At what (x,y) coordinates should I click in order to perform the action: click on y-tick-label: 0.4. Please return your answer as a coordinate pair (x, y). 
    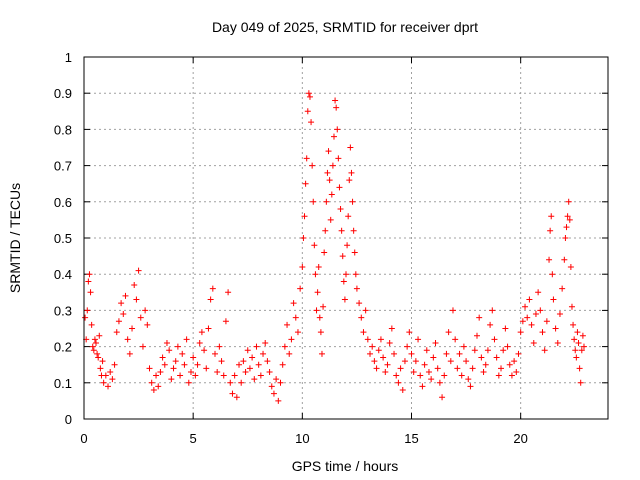
    Looking at the image, I should click on (63, 274).